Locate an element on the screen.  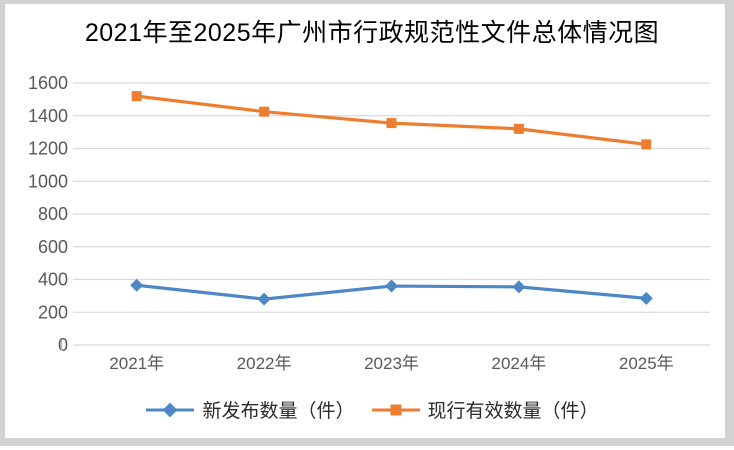
y-axis-tick-label: 1200 is located at coordinates (48, 149).